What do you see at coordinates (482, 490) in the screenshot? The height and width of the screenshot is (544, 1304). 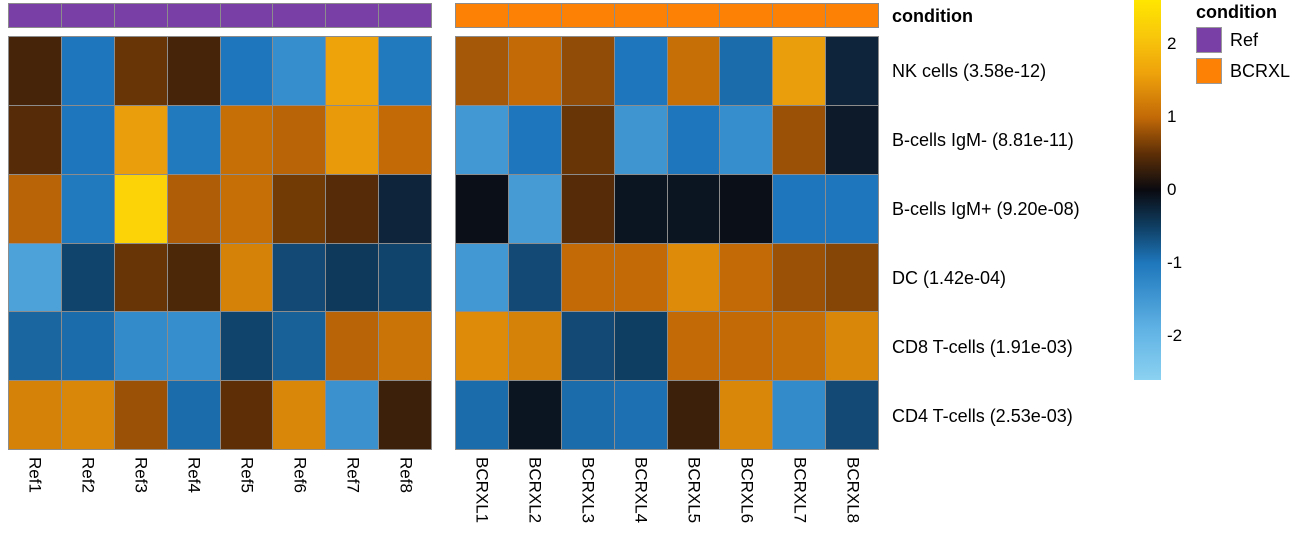 I see `heatmap-column-label: BCRXL1` at bounding box center [482, 490].